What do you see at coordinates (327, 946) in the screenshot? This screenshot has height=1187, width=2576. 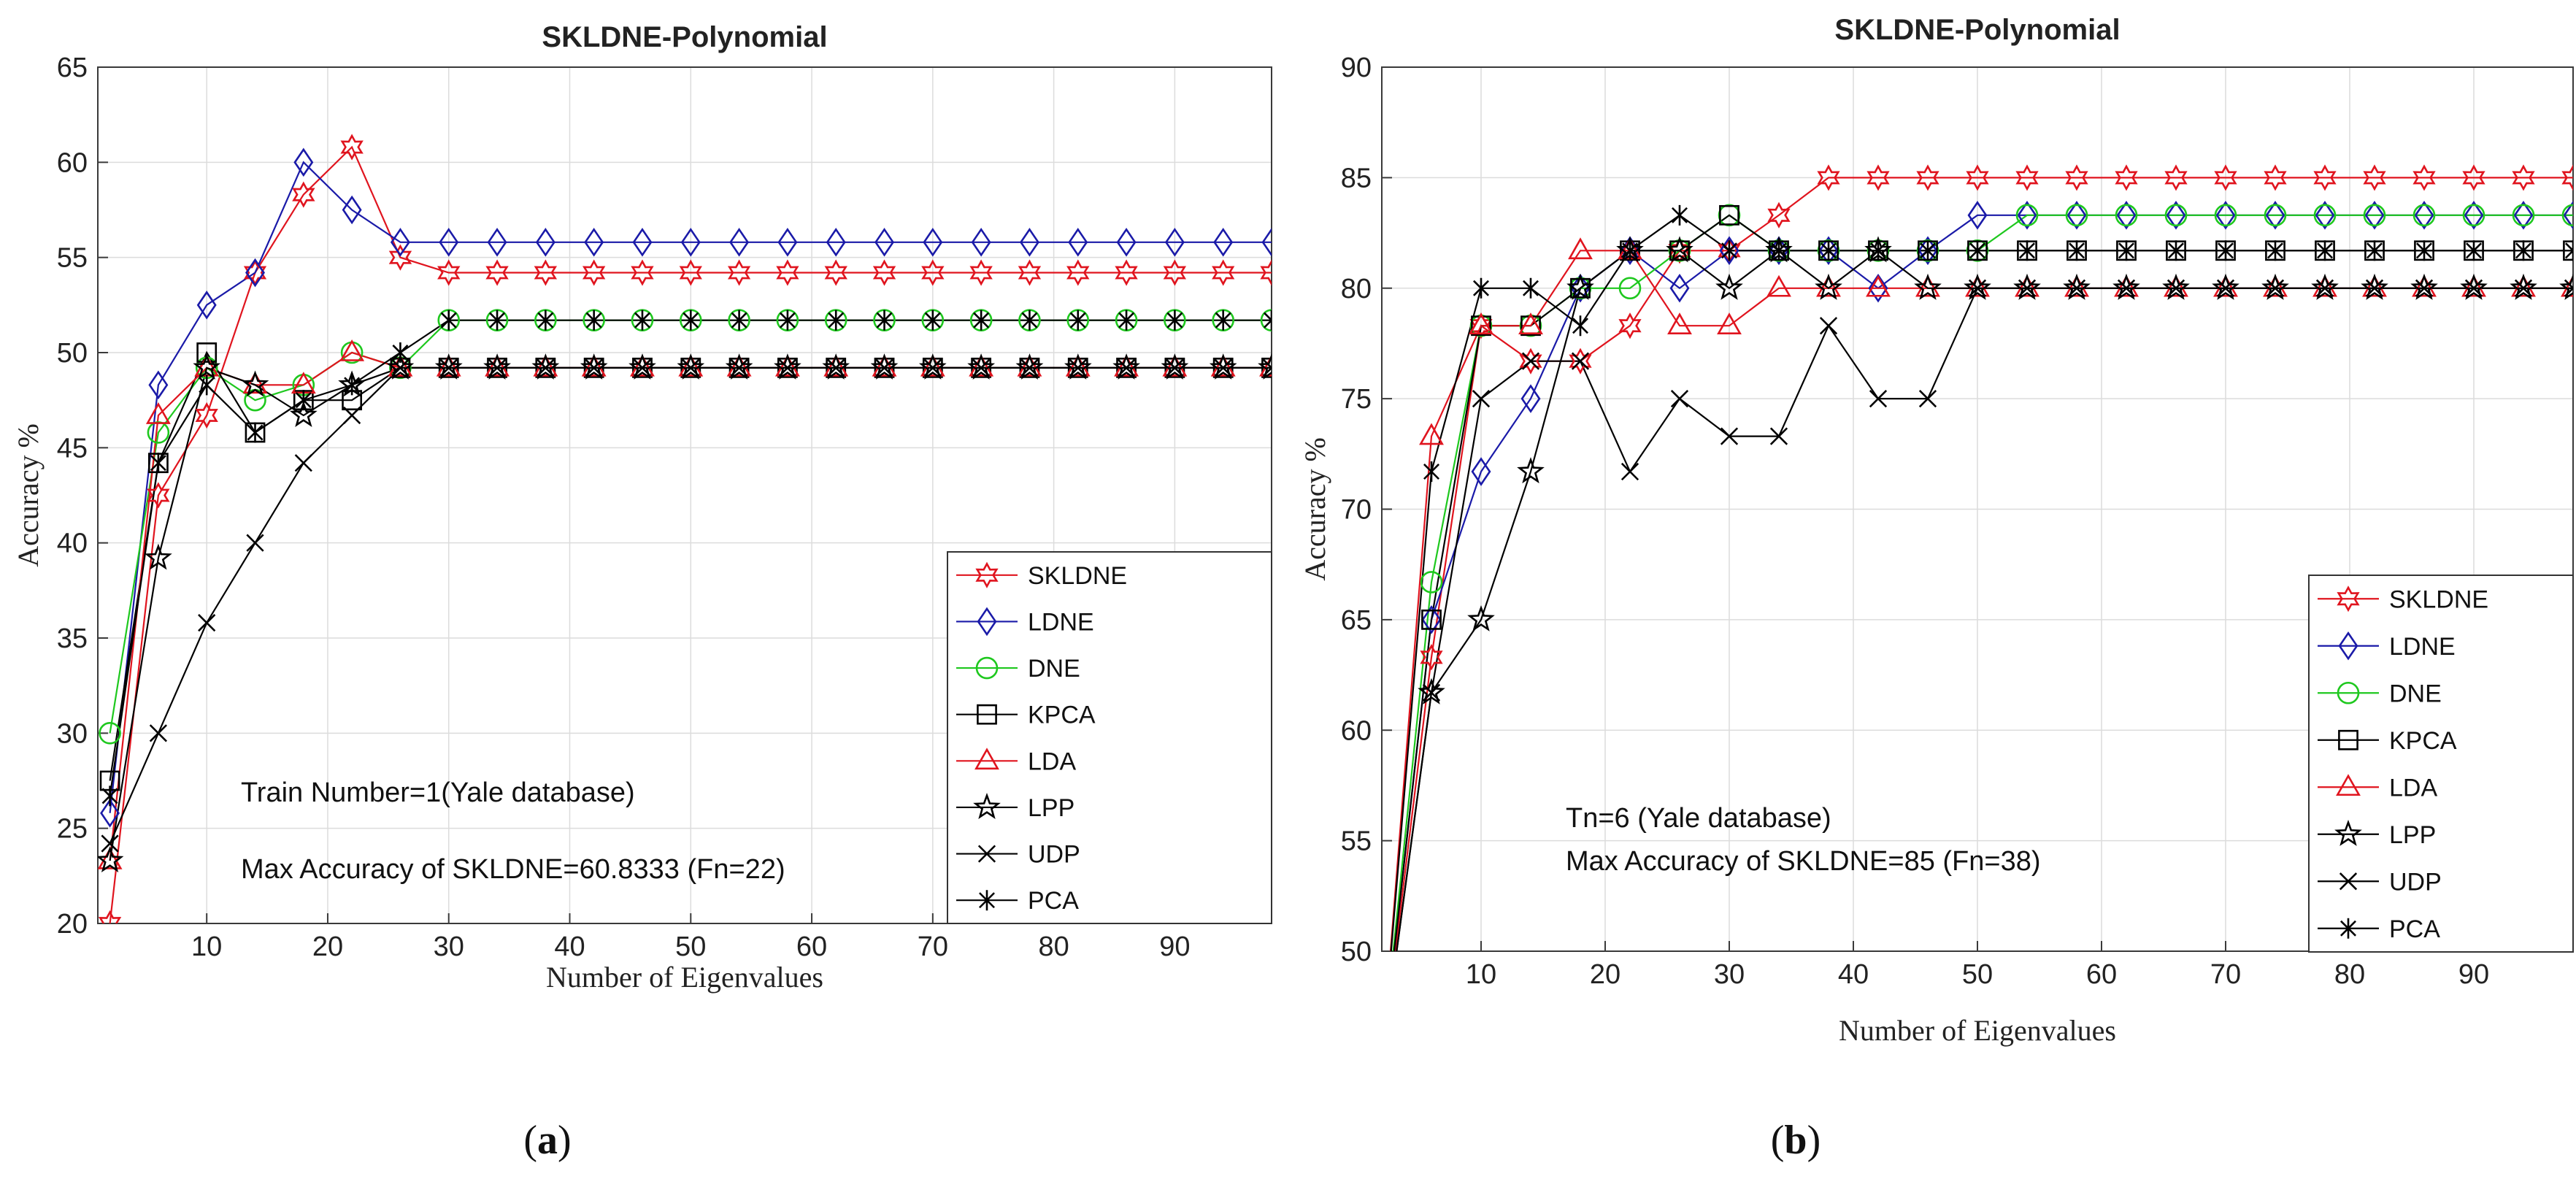 I see `x-tick-label: 20` at bounding box center [327, 946].